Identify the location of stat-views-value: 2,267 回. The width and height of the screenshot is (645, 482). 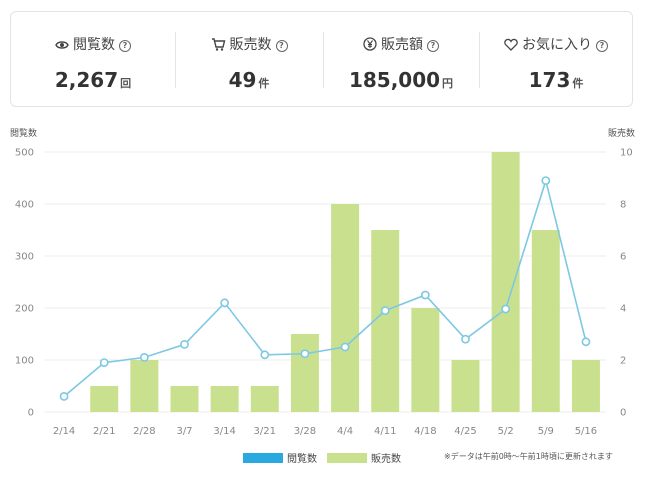
(93, 80).